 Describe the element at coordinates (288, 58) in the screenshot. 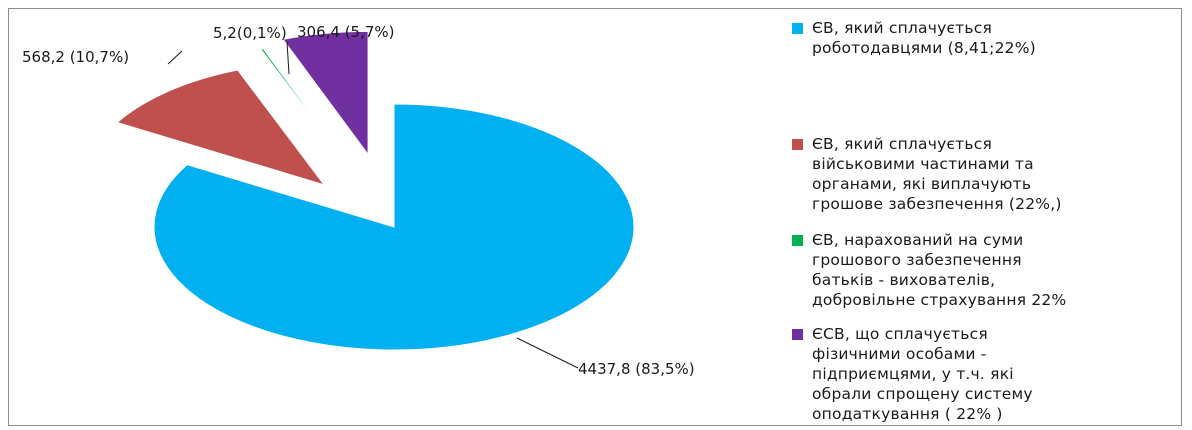

I see `leader-line-parents-educators` at that location.